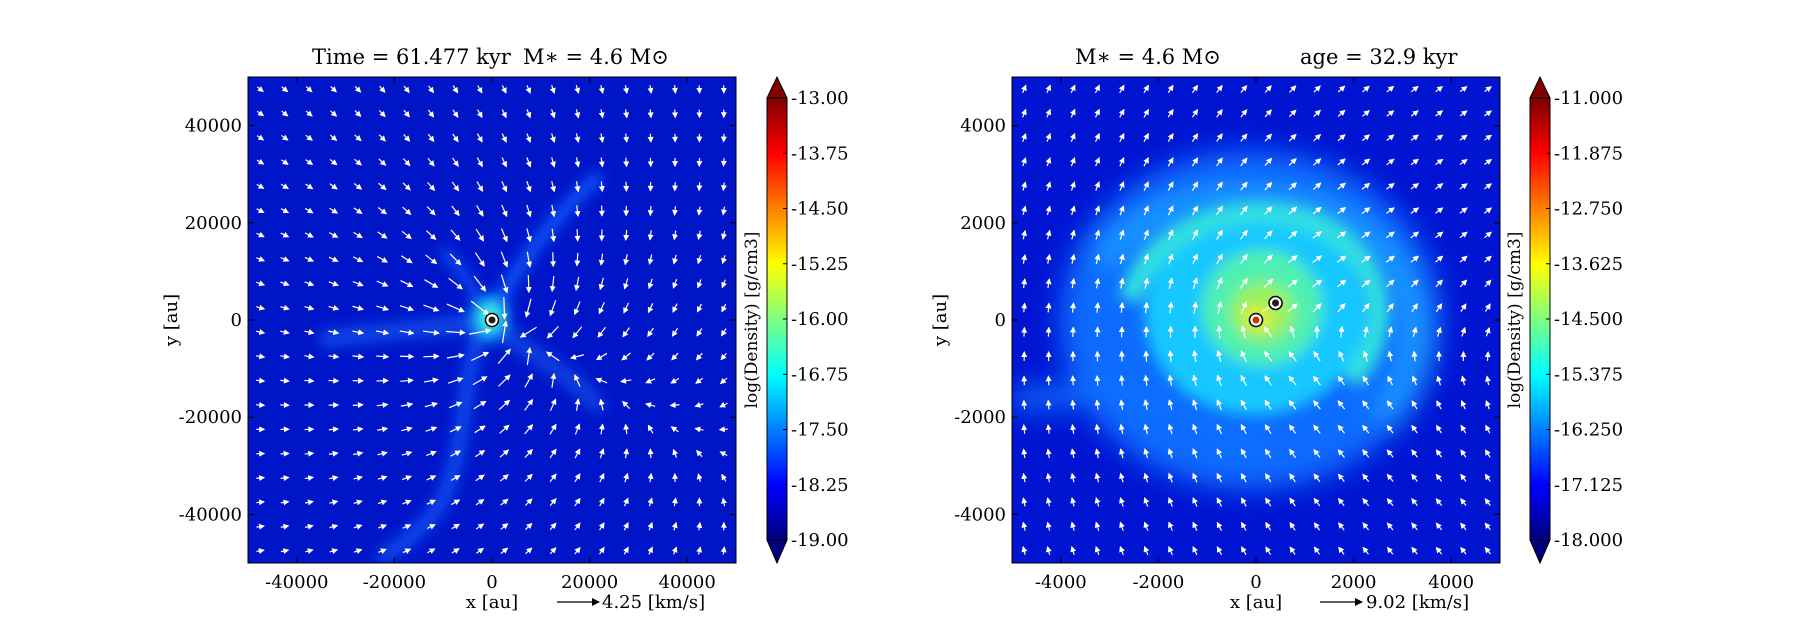 This screenshot has height=630, width=1800. Describe the element at coordinates (589, 582) in the screenshot. I see `x-tick-label: 20000` at that location.